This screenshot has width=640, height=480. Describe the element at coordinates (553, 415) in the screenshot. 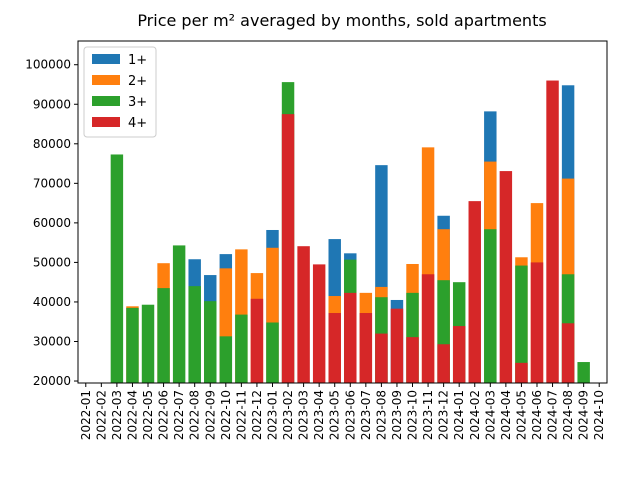

I see `x-tick-label: 2024-07` at that location.